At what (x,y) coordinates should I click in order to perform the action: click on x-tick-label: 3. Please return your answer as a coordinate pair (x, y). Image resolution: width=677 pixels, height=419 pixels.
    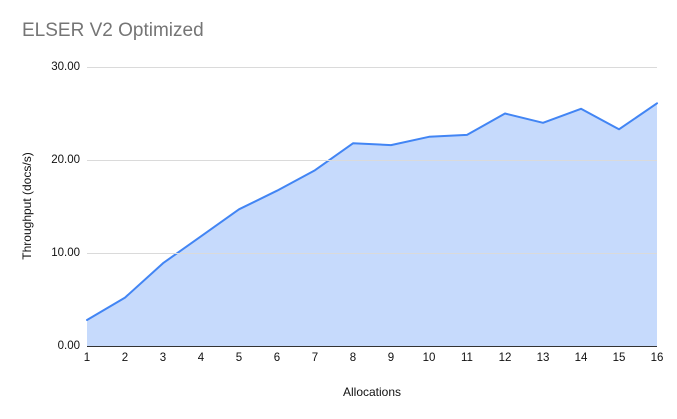
    Looking at the image, I should click on (163, 358).